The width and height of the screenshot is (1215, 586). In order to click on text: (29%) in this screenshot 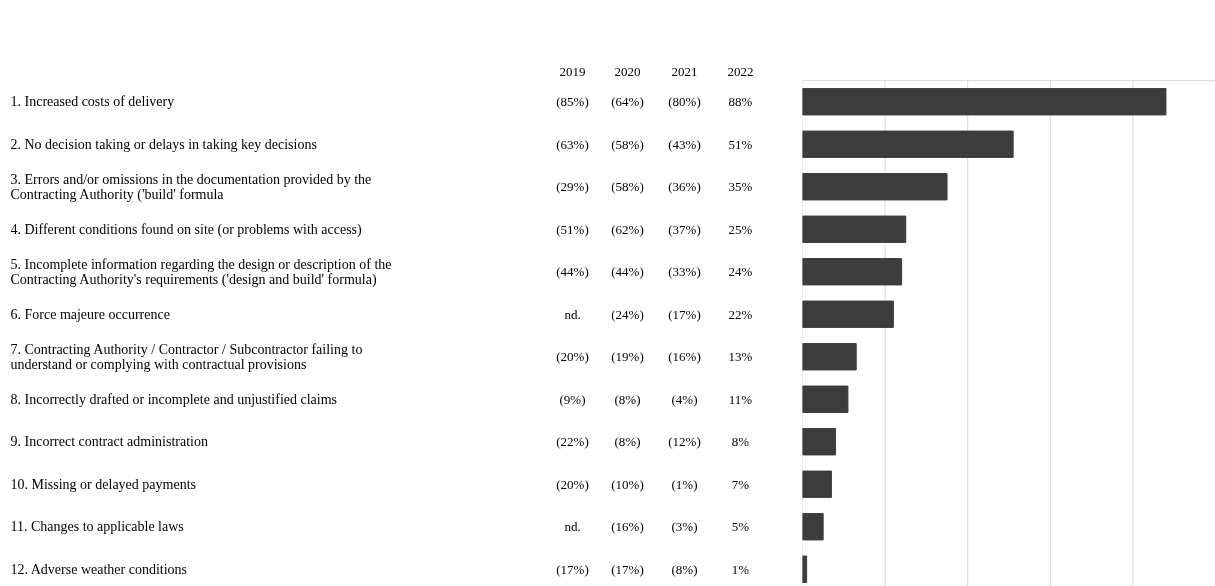, I will do `click(572, 187)`.